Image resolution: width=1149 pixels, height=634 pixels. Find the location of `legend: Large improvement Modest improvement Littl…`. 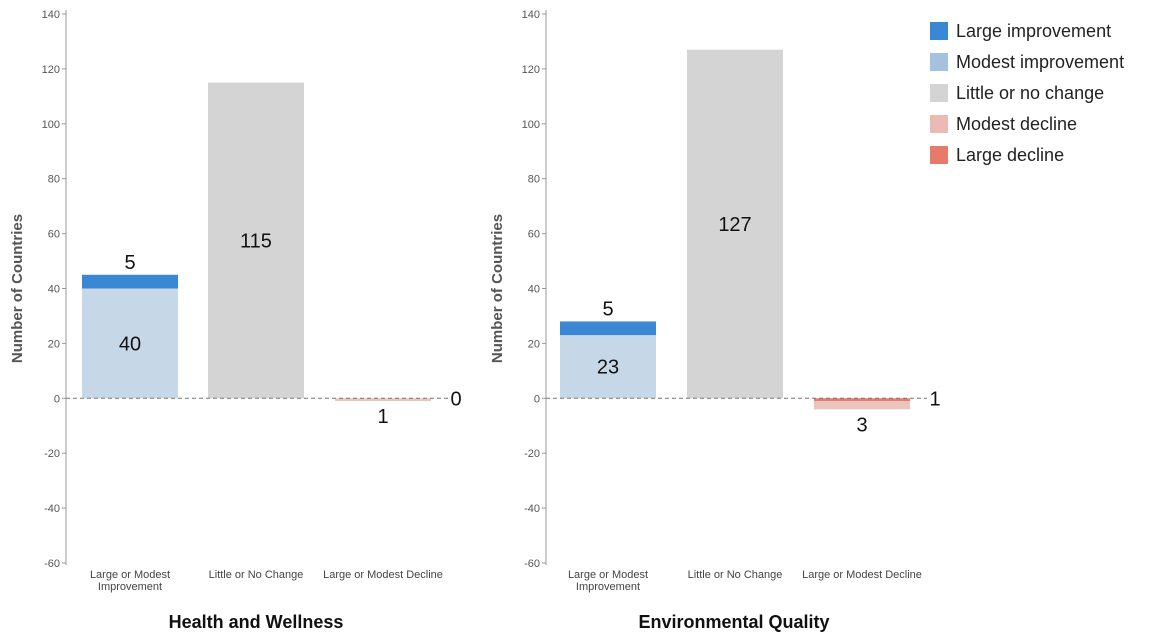

legend: Large improvement Modest improvement Littl… is located at coordinates (1027, 93).